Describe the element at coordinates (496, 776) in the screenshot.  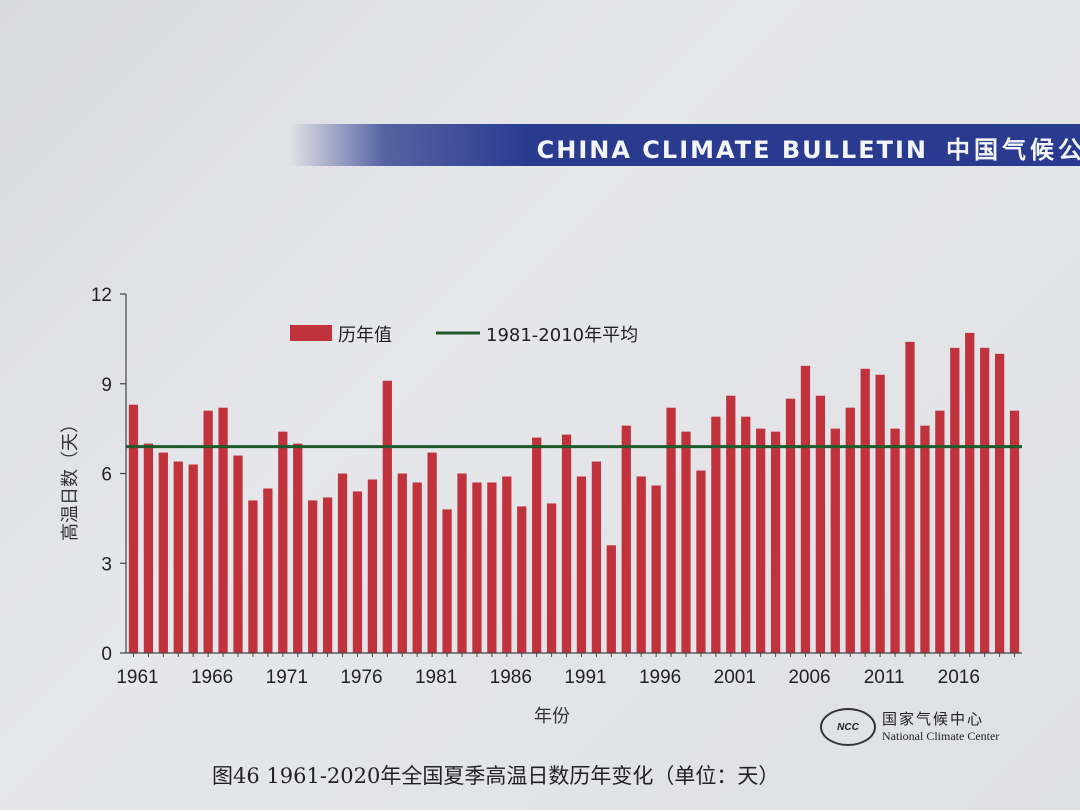
I see `figure-caption: 图46 1961-2020年全国夏季高温日数历年变化（单位：天）` at that location.